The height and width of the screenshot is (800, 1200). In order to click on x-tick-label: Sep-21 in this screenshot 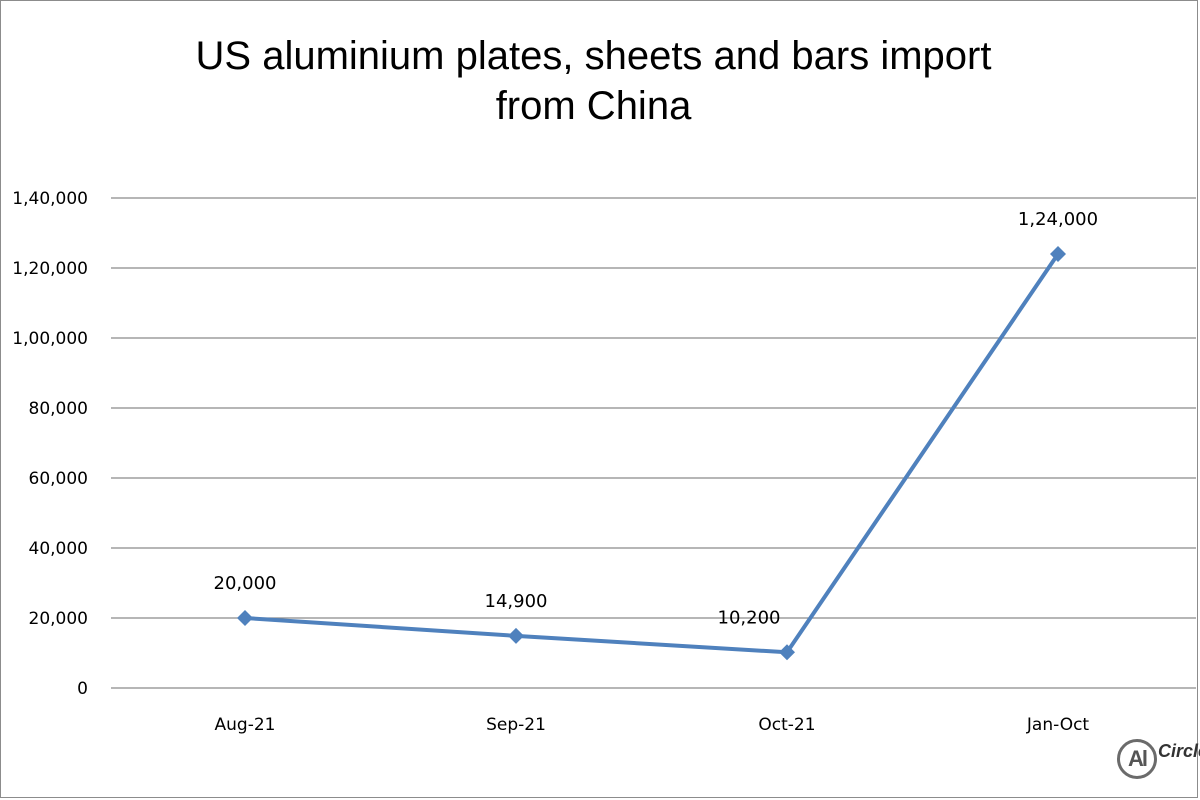, I will do `click(516, 725)`.